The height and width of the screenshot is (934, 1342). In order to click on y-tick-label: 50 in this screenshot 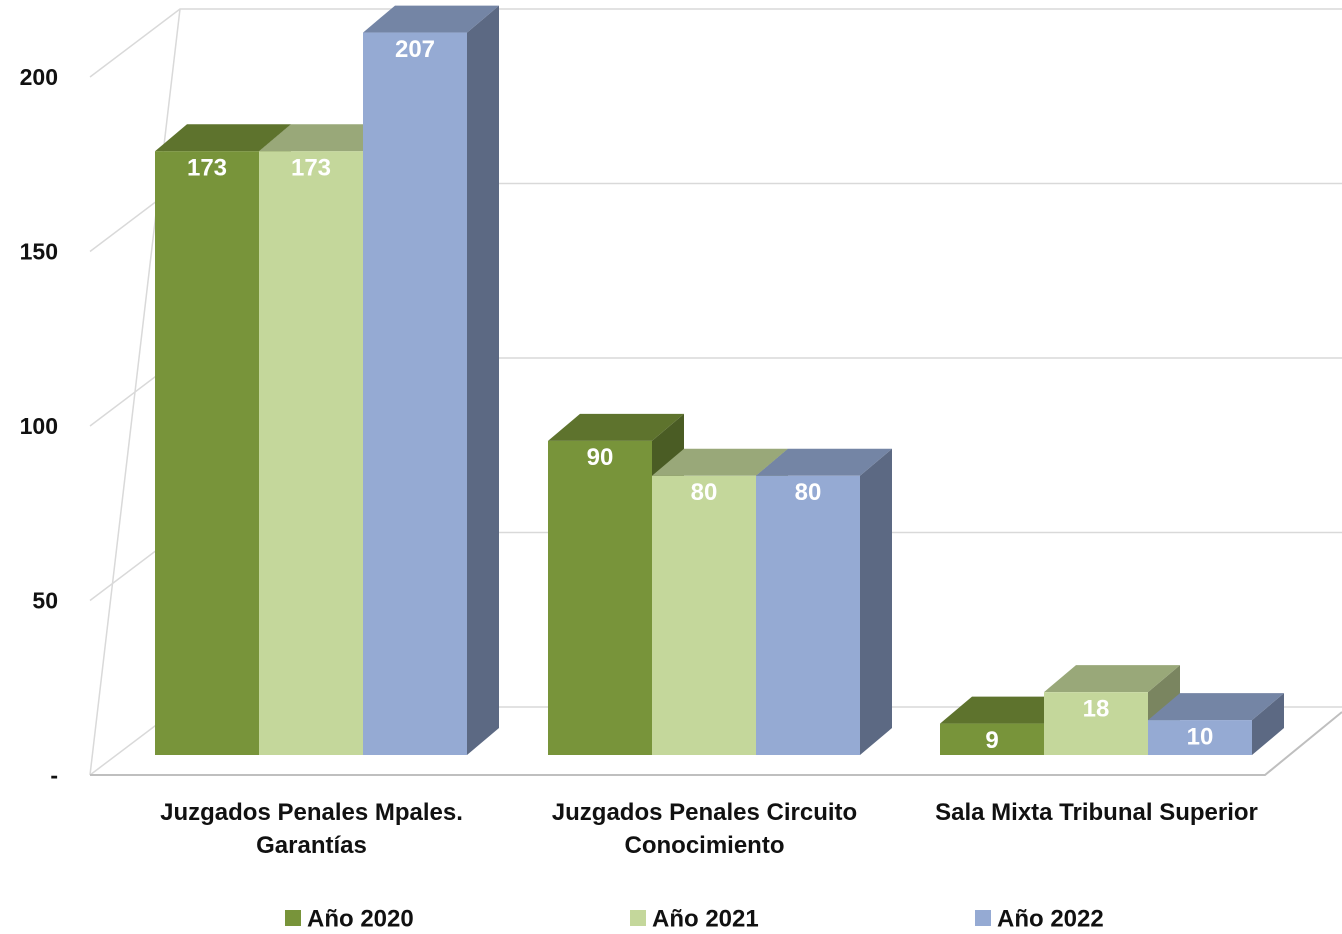, I will do `click(45, 601)`.